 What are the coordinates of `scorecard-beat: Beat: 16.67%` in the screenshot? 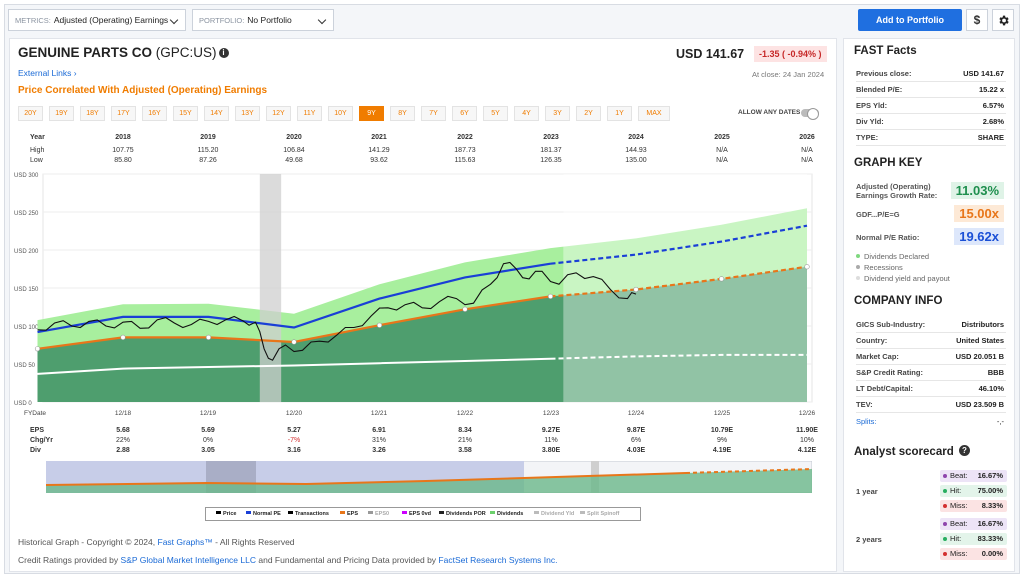 It's located at (973, 524).